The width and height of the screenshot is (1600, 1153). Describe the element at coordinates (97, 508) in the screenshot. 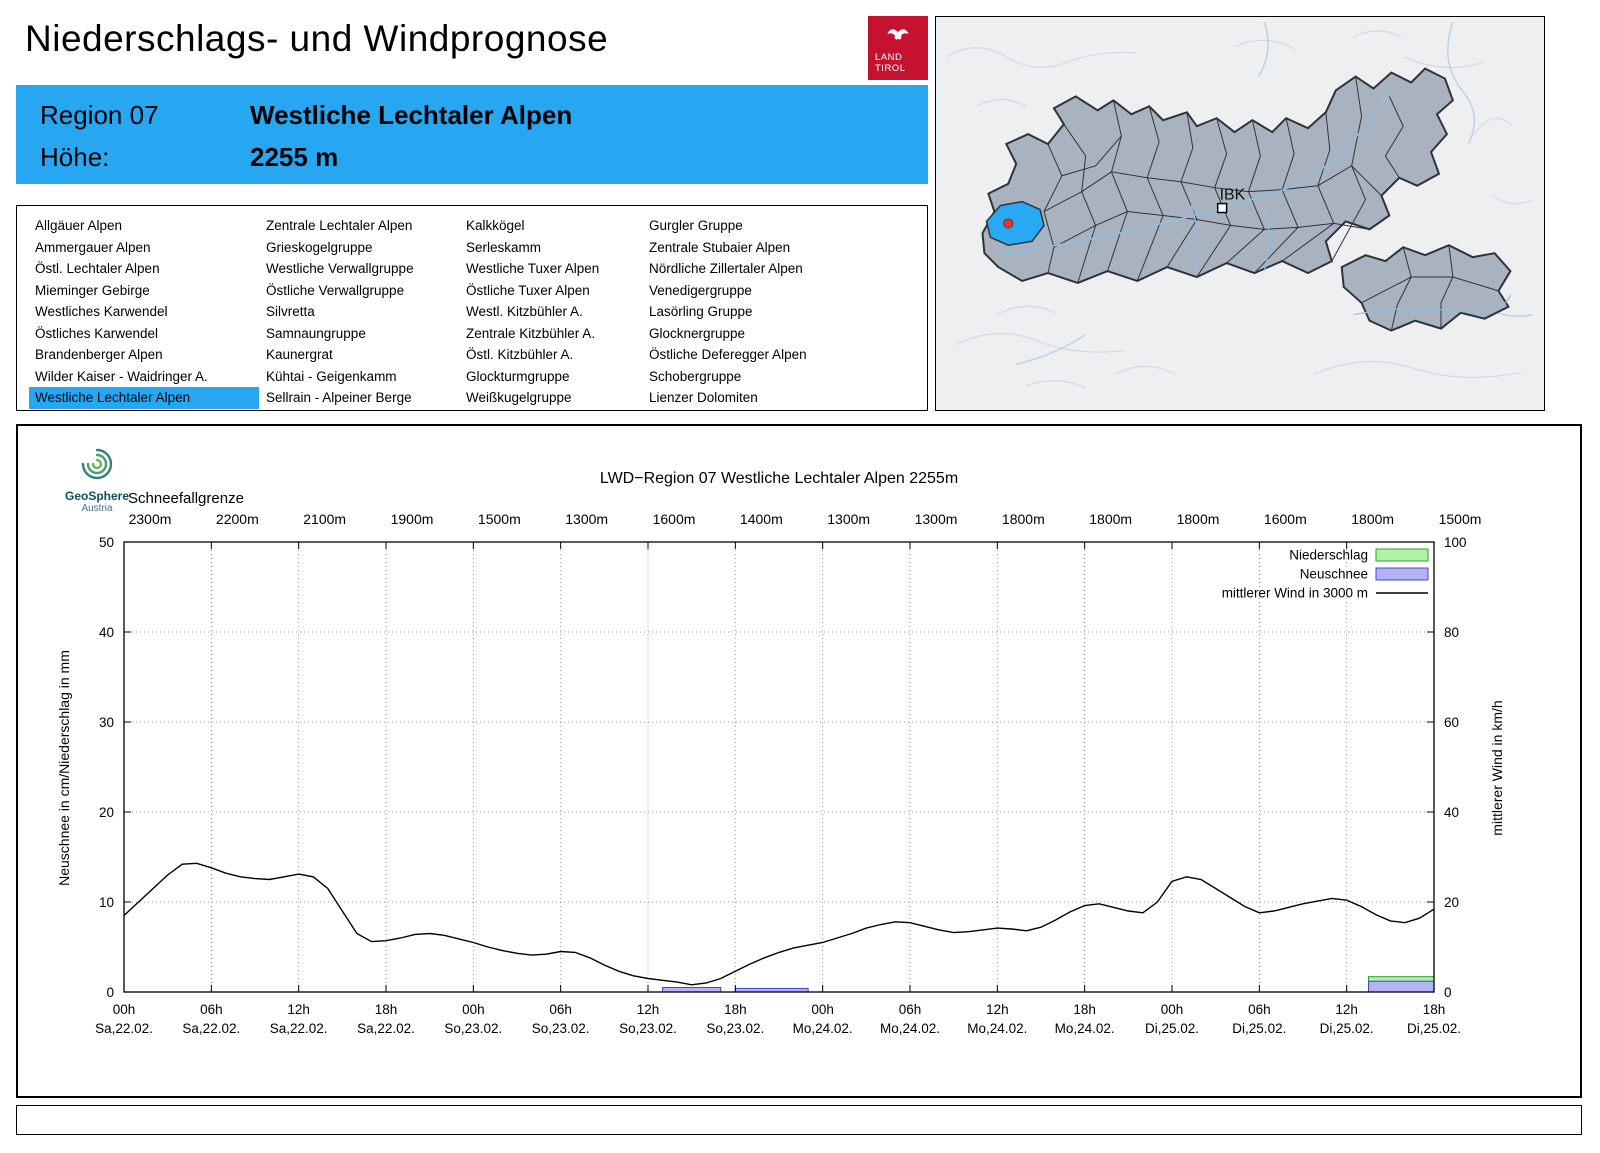

I see `geosphere-sub: Austria` at that location.